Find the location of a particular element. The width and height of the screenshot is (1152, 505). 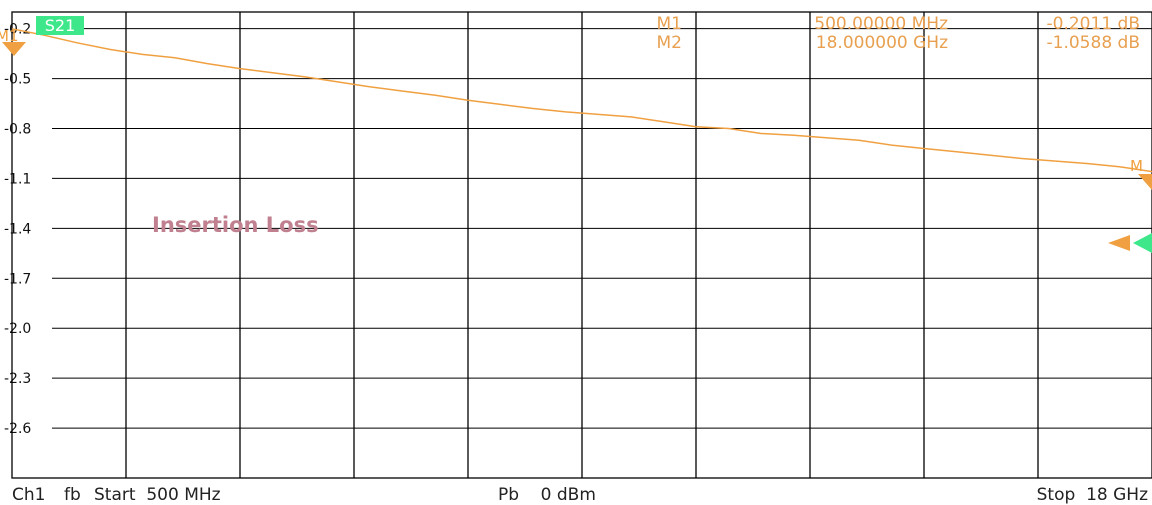

reference-level-indicator is located at coordinates (1130, 243).